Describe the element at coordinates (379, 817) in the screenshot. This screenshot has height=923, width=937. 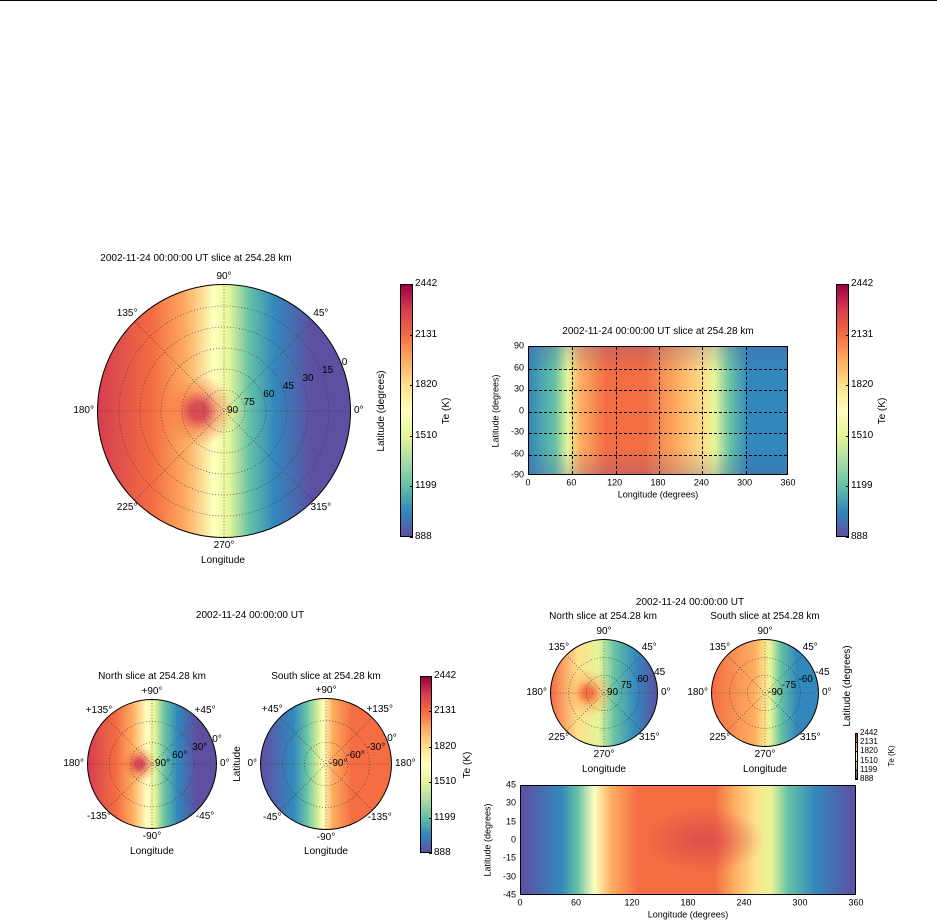
I see `angle-tick-label: -135°` at that location.